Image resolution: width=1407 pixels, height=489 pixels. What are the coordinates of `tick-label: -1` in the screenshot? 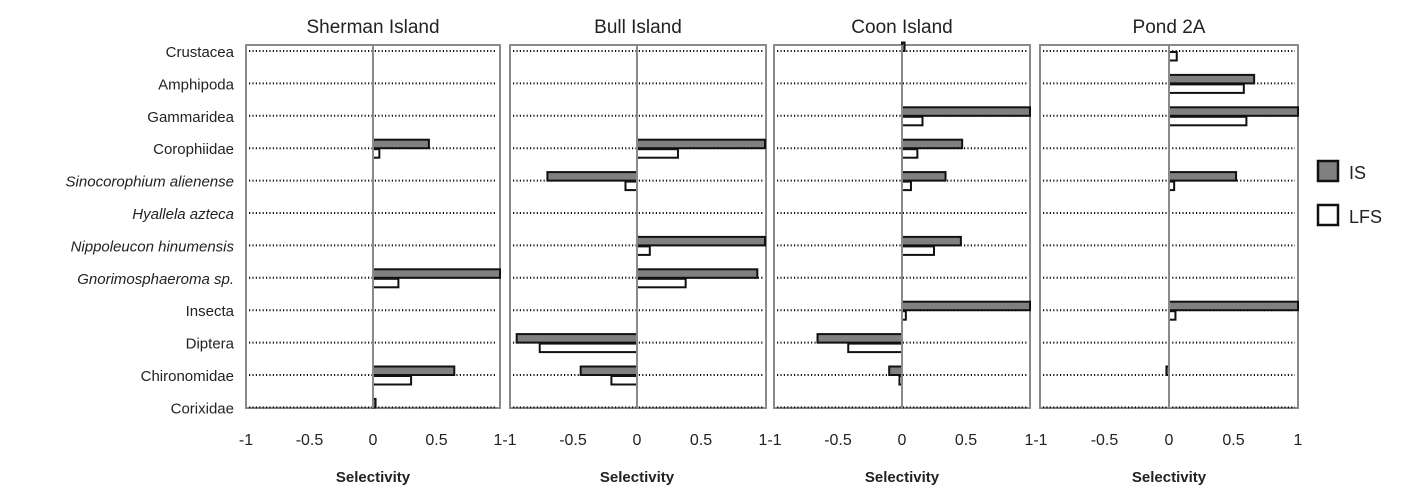 It's located at (246, 440).